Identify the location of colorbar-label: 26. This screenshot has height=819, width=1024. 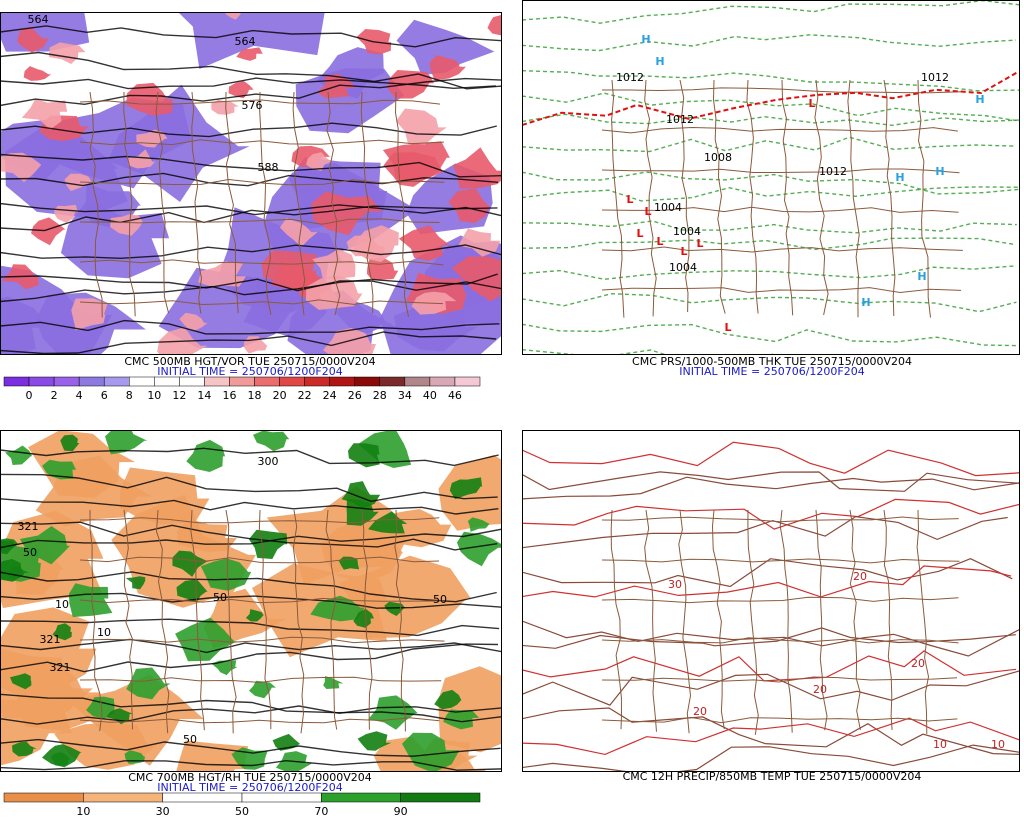
(355, 395).